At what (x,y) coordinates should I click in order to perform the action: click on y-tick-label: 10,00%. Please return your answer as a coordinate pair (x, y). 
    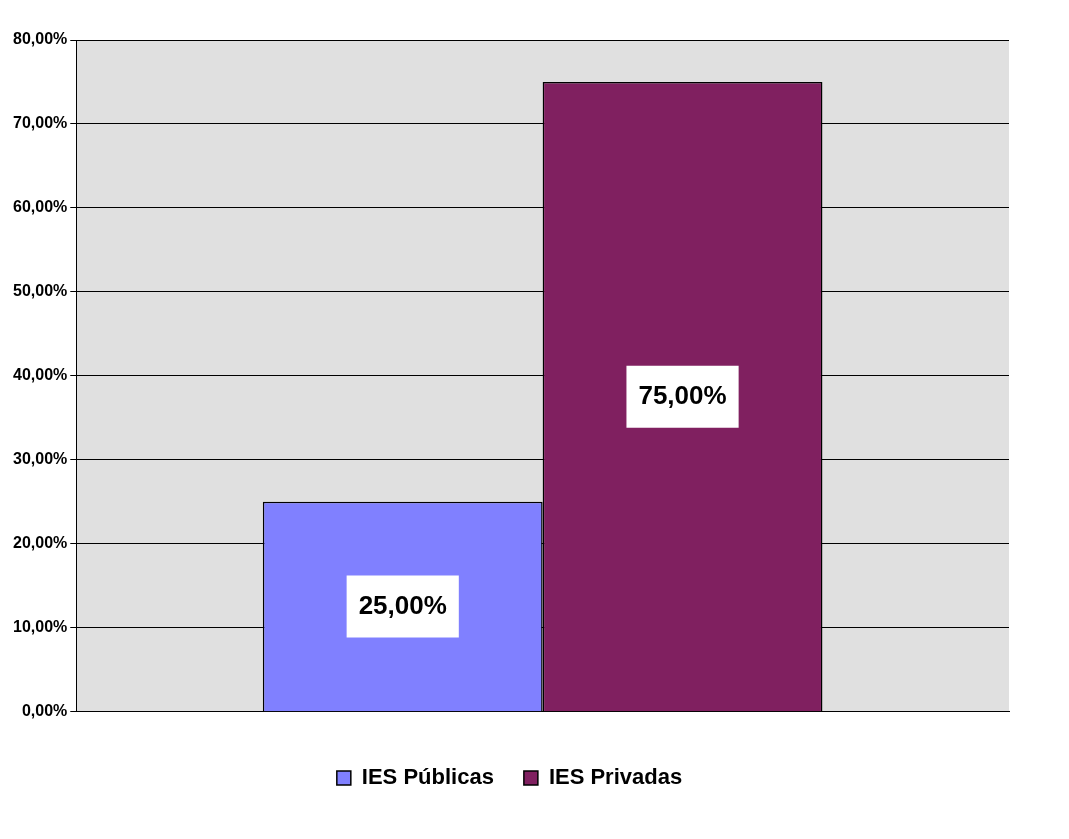
    Looking at the image, I should click on (40, 627).